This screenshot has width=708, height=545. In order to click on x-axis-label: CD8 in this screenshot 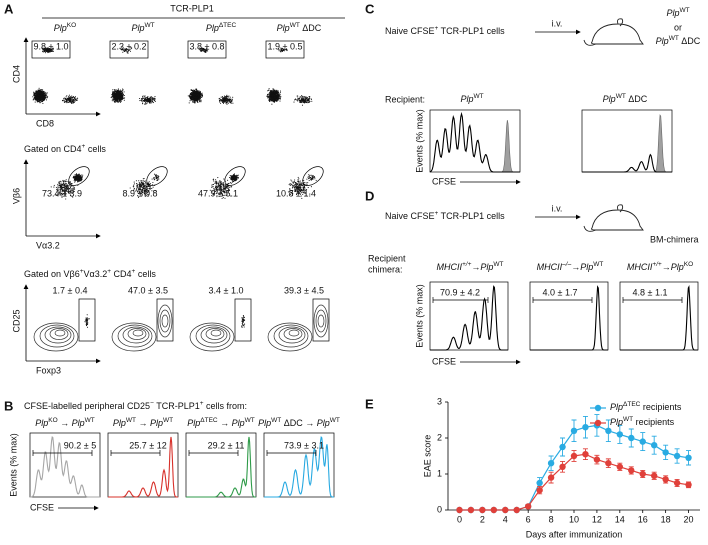, I will do `click(45, 123)`.